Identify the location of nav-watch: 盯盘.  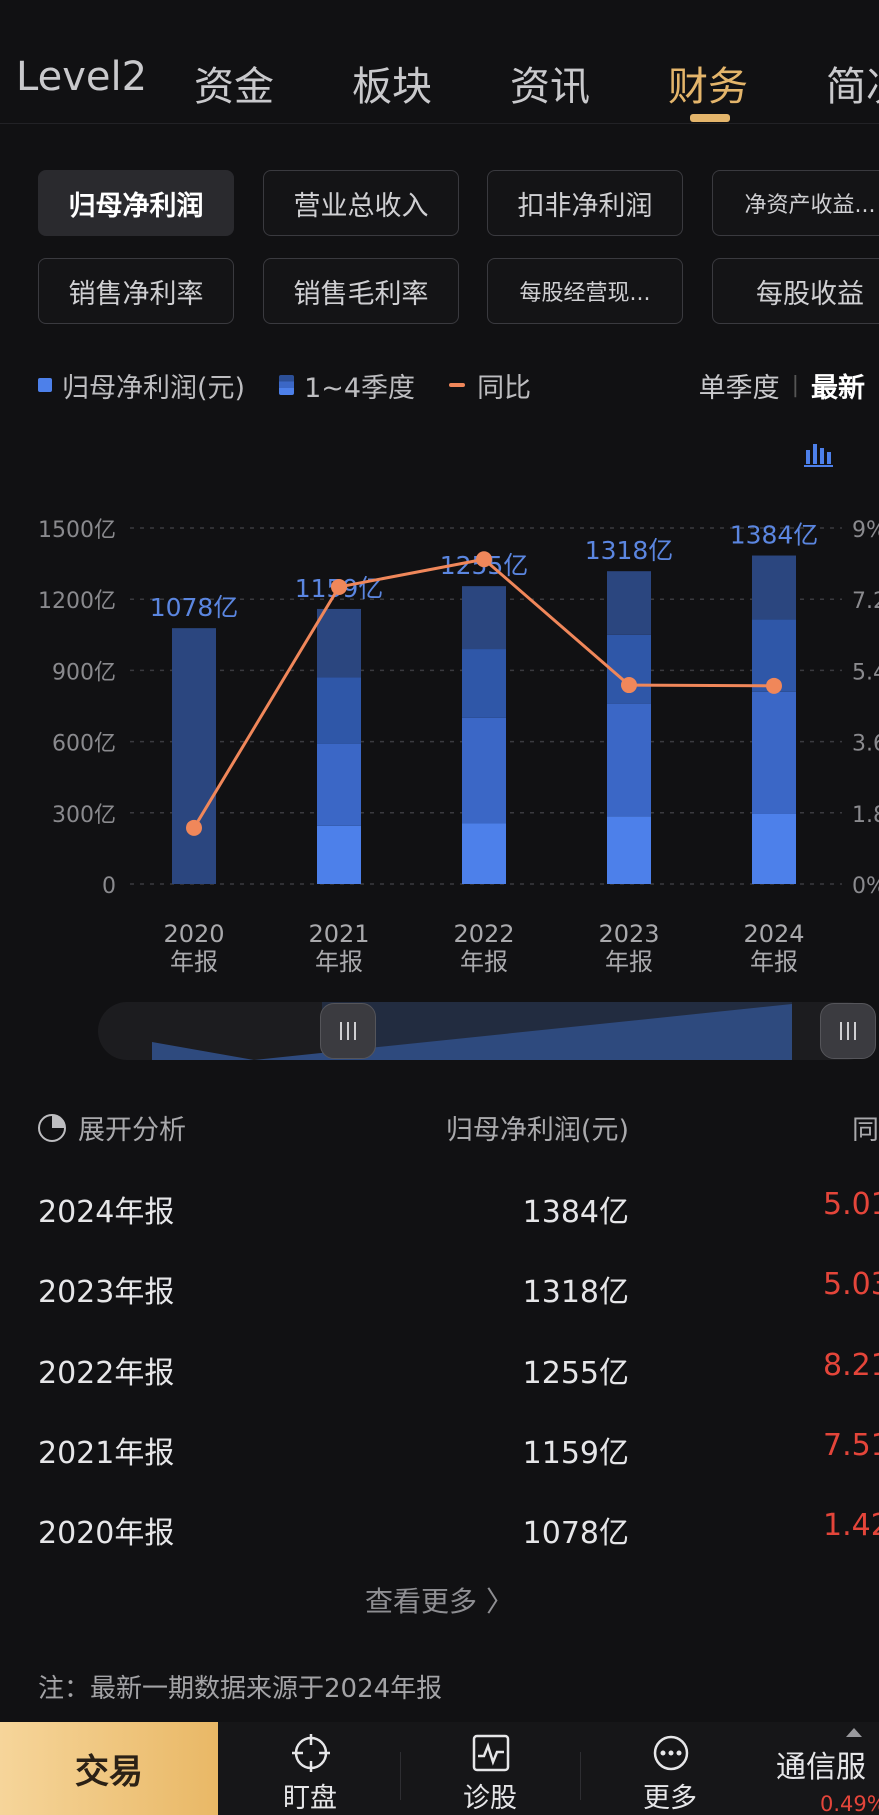
(310, 1768).